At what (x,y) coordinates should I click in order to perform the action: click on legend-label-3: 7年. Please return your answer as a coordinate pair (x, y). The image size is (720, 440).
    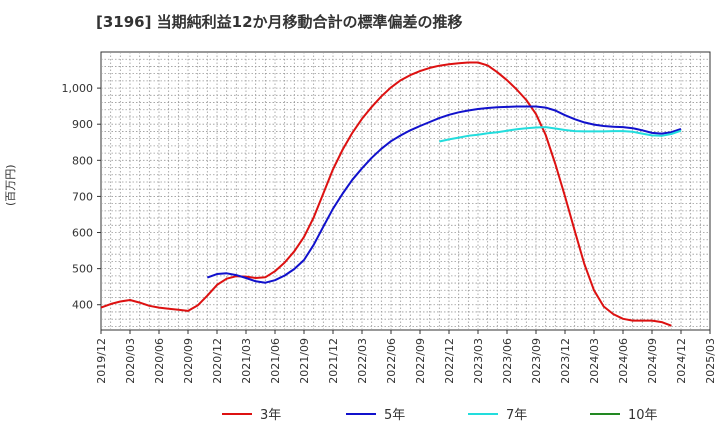
    Looking at the image, I should click on (516, 415).